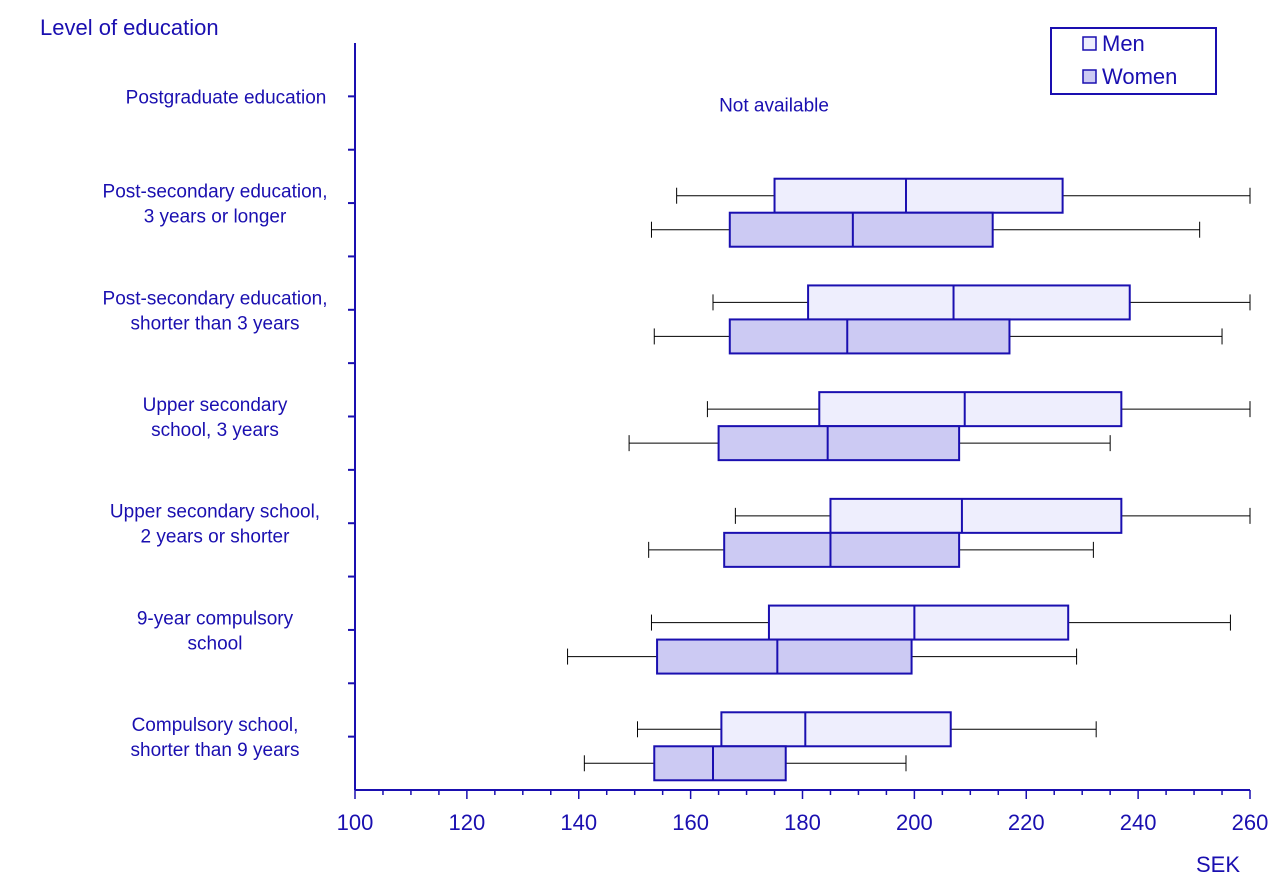 The height and width of the screenshot is (885, 1288). What do you see at coordinates (467, 822) in the screenshot?
I see `x-tick-label: 120` at bounding box center [467, 822].